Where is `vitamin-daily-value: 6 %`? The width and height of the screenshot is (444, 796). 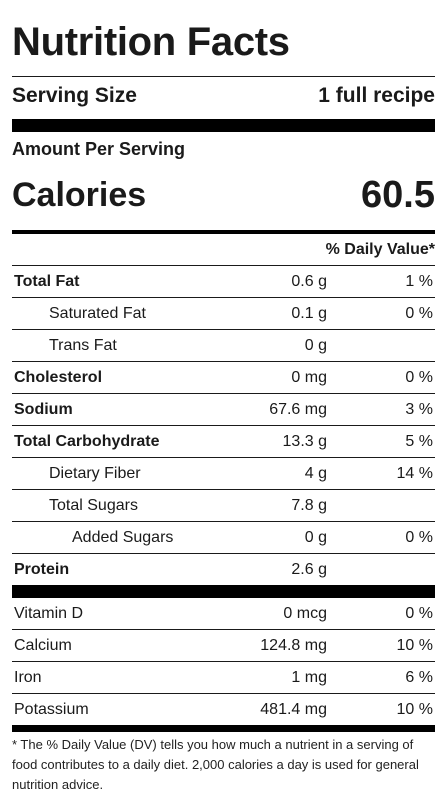
vitamin-daily-value: 6 % is located at coordinates (419, 677).